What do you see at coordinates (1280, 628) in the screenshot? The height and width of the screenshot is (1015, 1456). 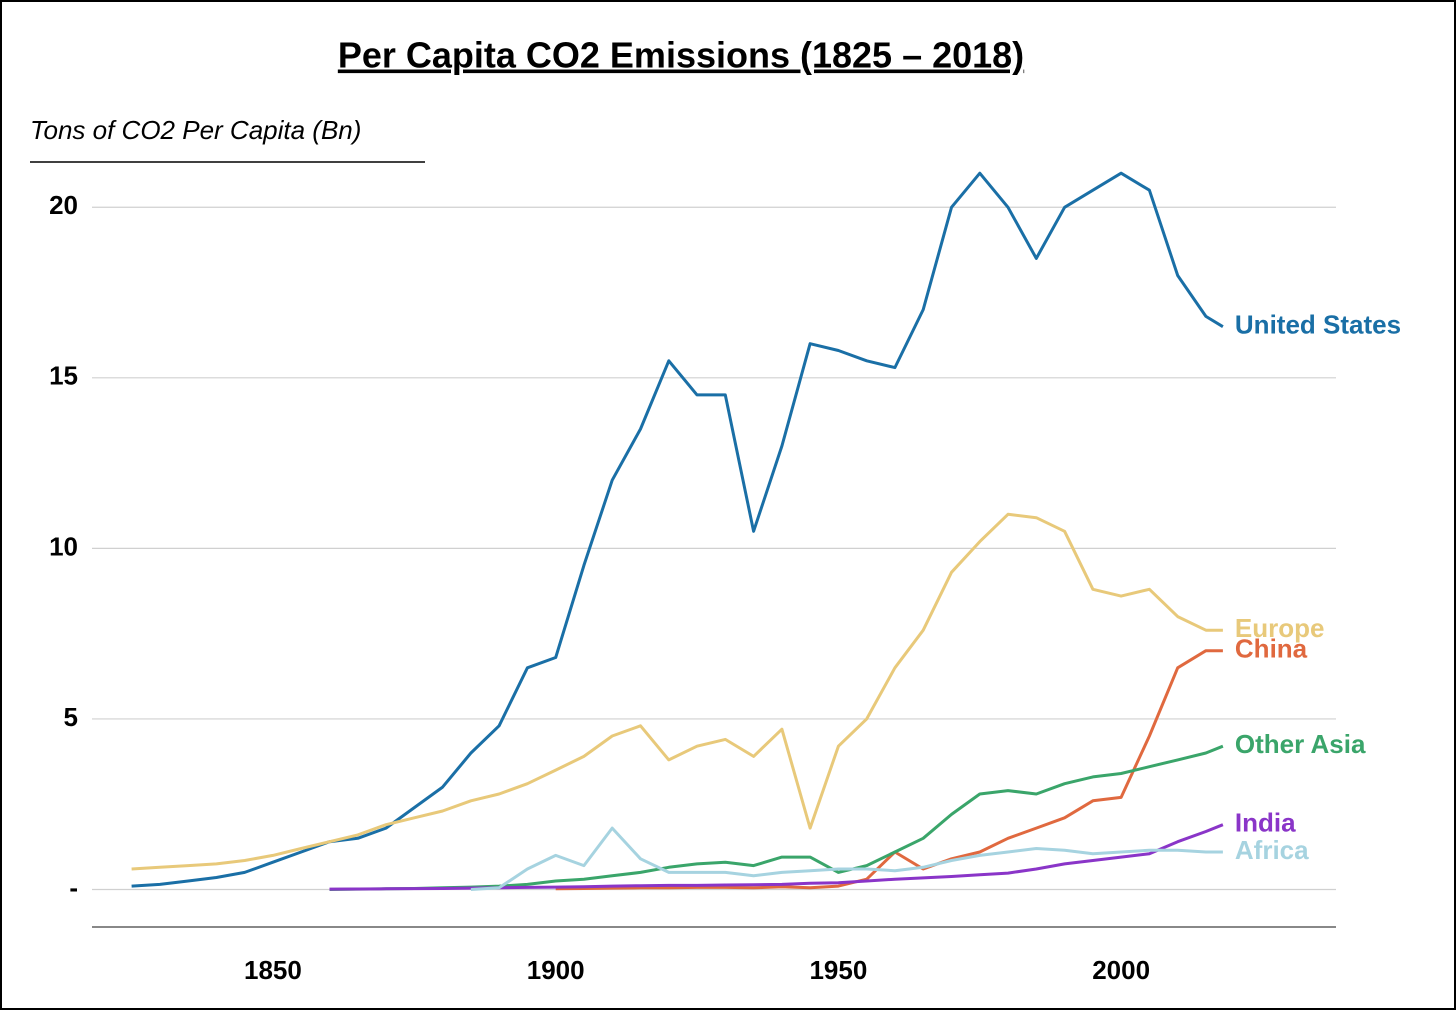 I see `series-label: Europe` at bounding box center [1280, 628].